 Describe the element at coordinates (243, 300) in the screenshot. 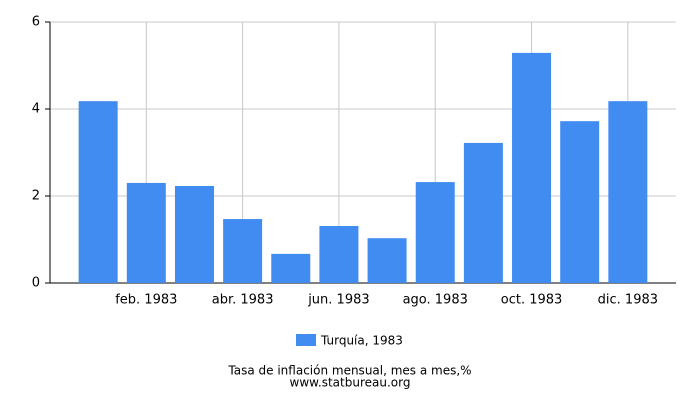

I see `x-tick-label: abr. 1983` at that location.